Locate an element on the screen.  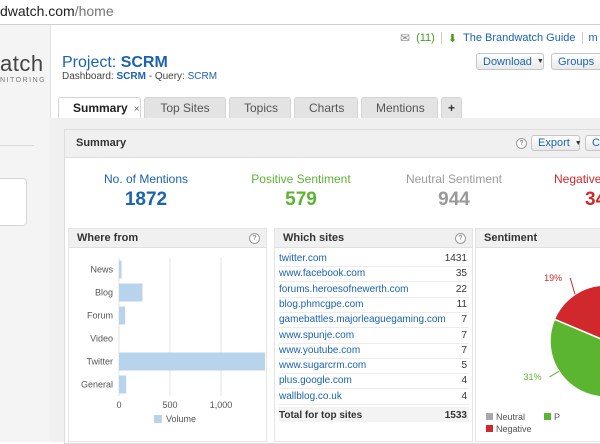
total-label: Total for top sites is located at coordinates (321, 415).